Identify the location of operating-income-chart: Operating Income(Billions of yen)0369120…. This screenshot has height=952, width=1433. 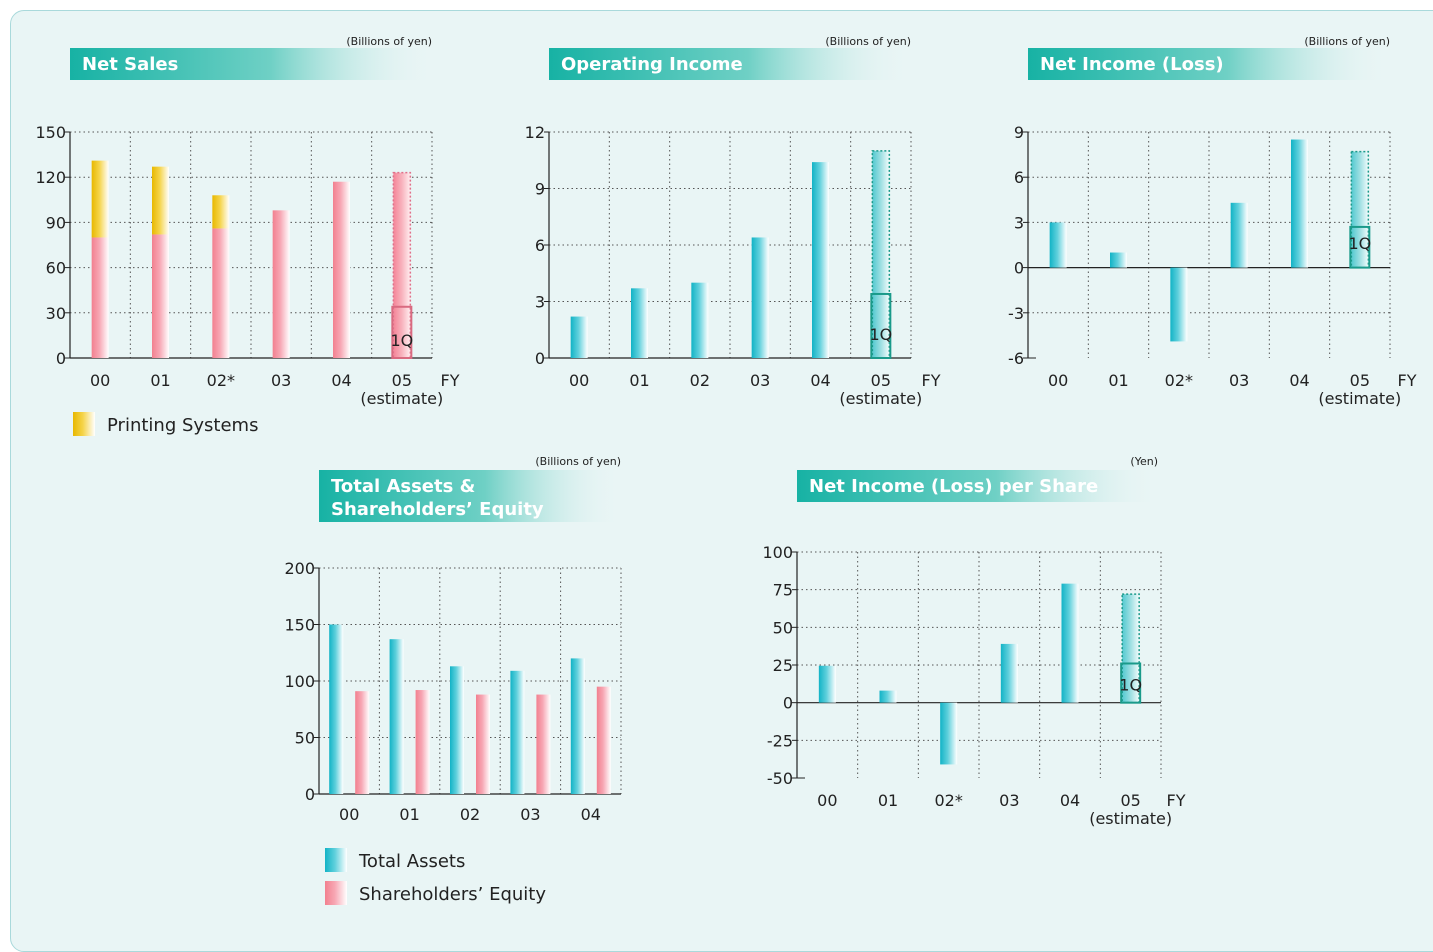
(733, 221).